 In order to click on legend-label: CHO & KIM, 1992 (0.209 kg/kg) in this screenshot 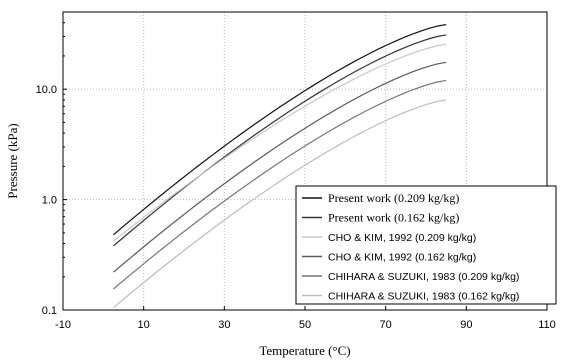, I will do `click(402, 238)`.